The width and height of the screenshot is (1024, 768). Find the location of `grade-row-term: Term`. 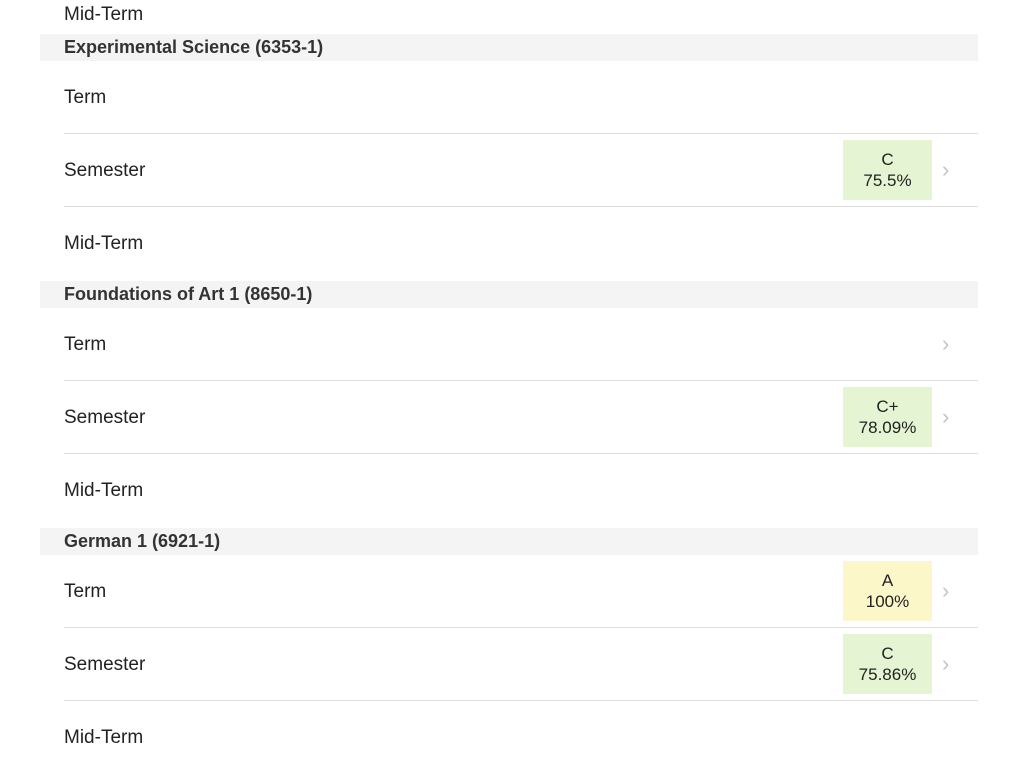

grade-row-term: Term is located at coordinates (521, 97).